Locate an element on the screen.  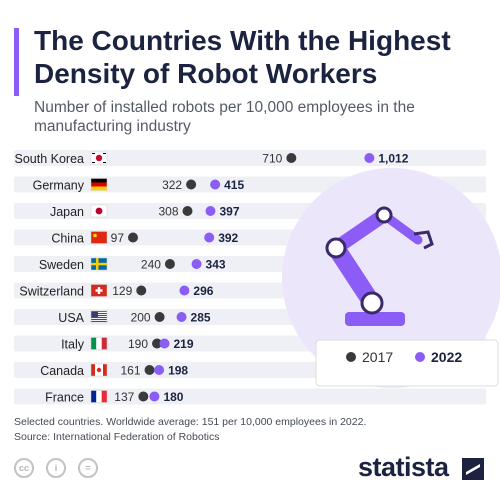
country-label-south-korea: South Korea is located at coordinates (50, 159).